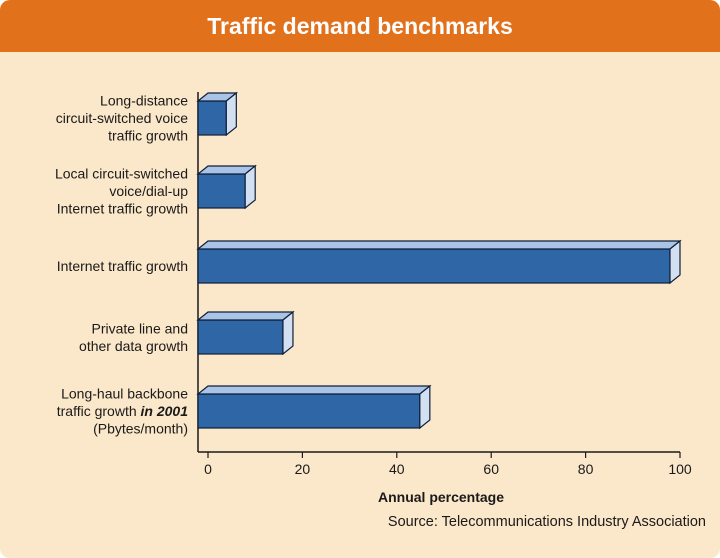 The height and width of the screenshot is (558, 720). What do you see at coordinates (586, 469) in the screenshot?
I see `x-tick-label: 80` at bounding box center [586, 469].